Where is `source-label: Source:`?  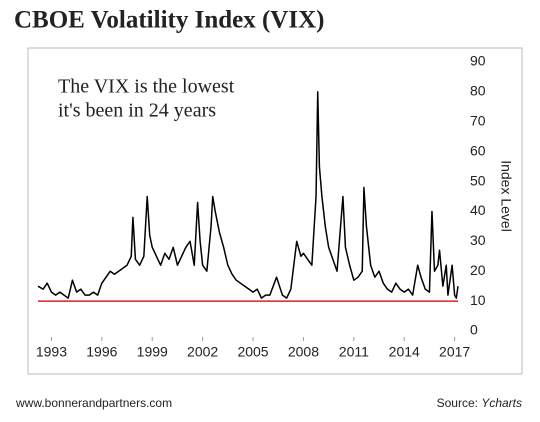 source-label: Source: is located at coordinates (457, 403).